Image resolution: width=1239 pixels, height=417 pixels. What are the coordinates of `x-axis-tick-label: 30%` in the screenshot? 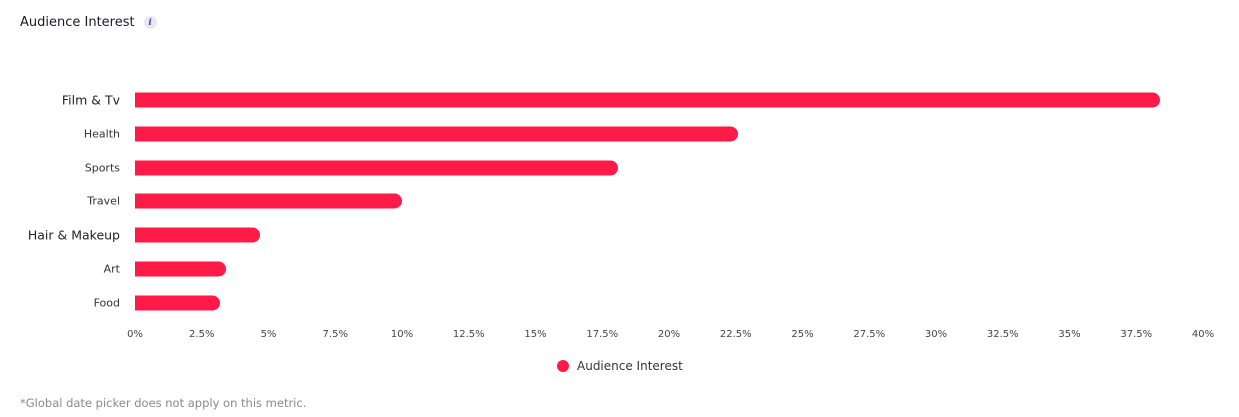 It's located at (936, 334).